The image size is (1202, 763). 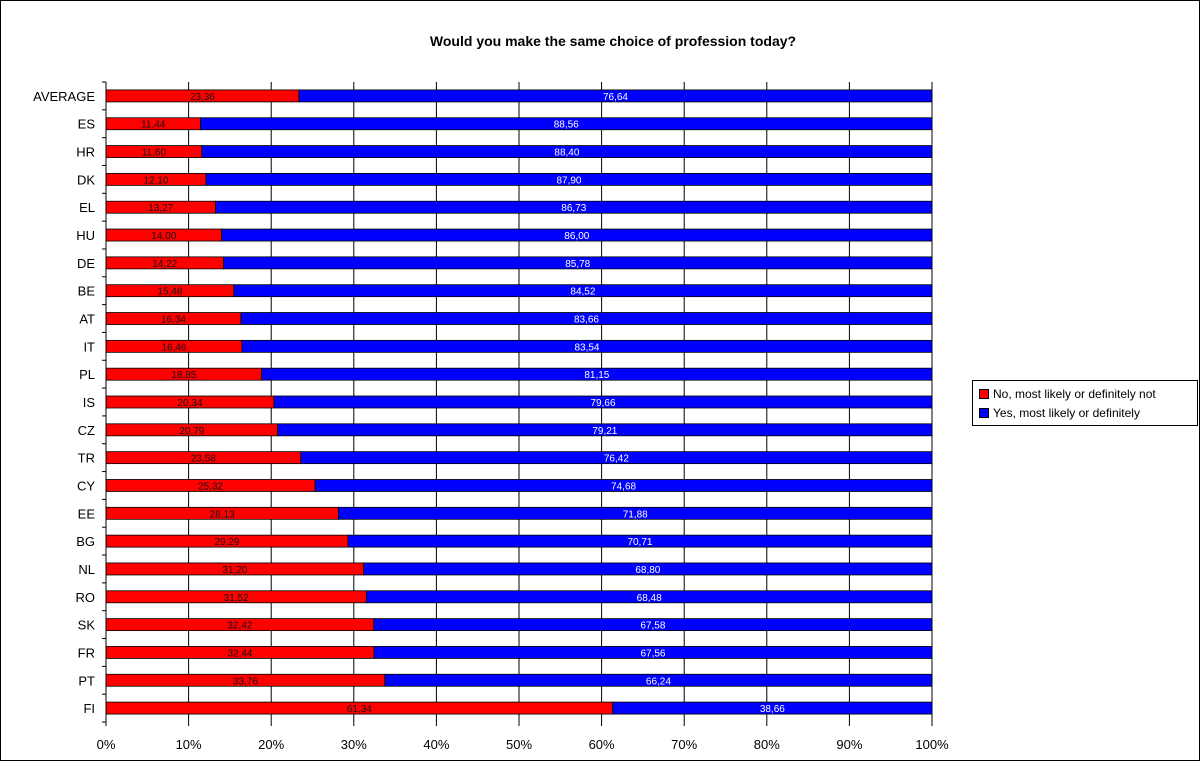 I want to click on data-label-yes: 38,66, so click(x=772, y=709).